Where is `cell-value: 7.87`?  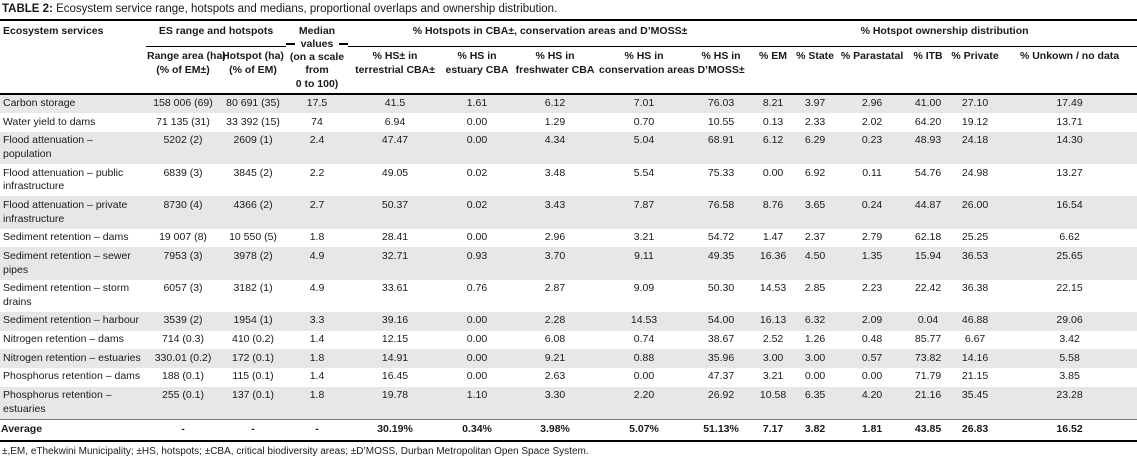 cell-value: 7.87 is located at coordinates (644, 204).